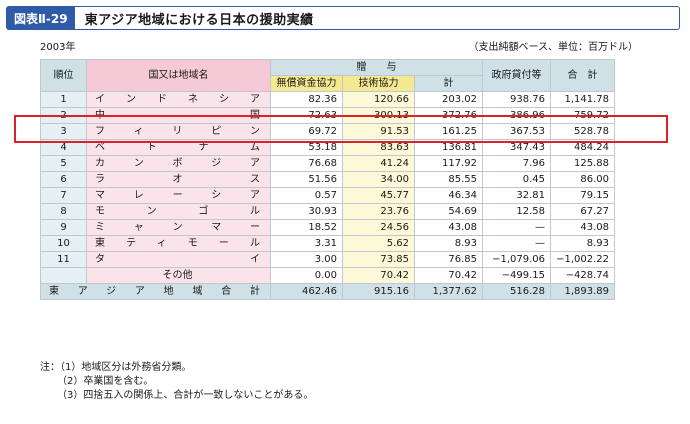  I want to click on grant-cell: 3.00, so click(306, 259).